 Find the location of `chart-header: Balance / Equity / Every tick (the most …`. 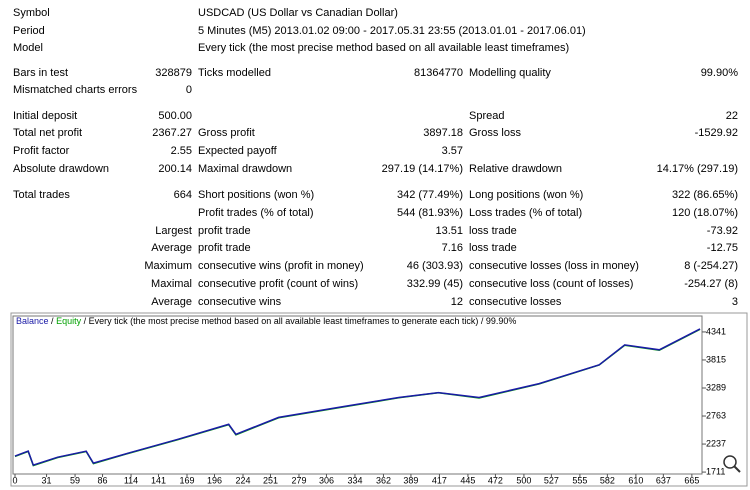

chart-header: Balance / Equity / Every tick (the most … is located at coordinates (266, 321).